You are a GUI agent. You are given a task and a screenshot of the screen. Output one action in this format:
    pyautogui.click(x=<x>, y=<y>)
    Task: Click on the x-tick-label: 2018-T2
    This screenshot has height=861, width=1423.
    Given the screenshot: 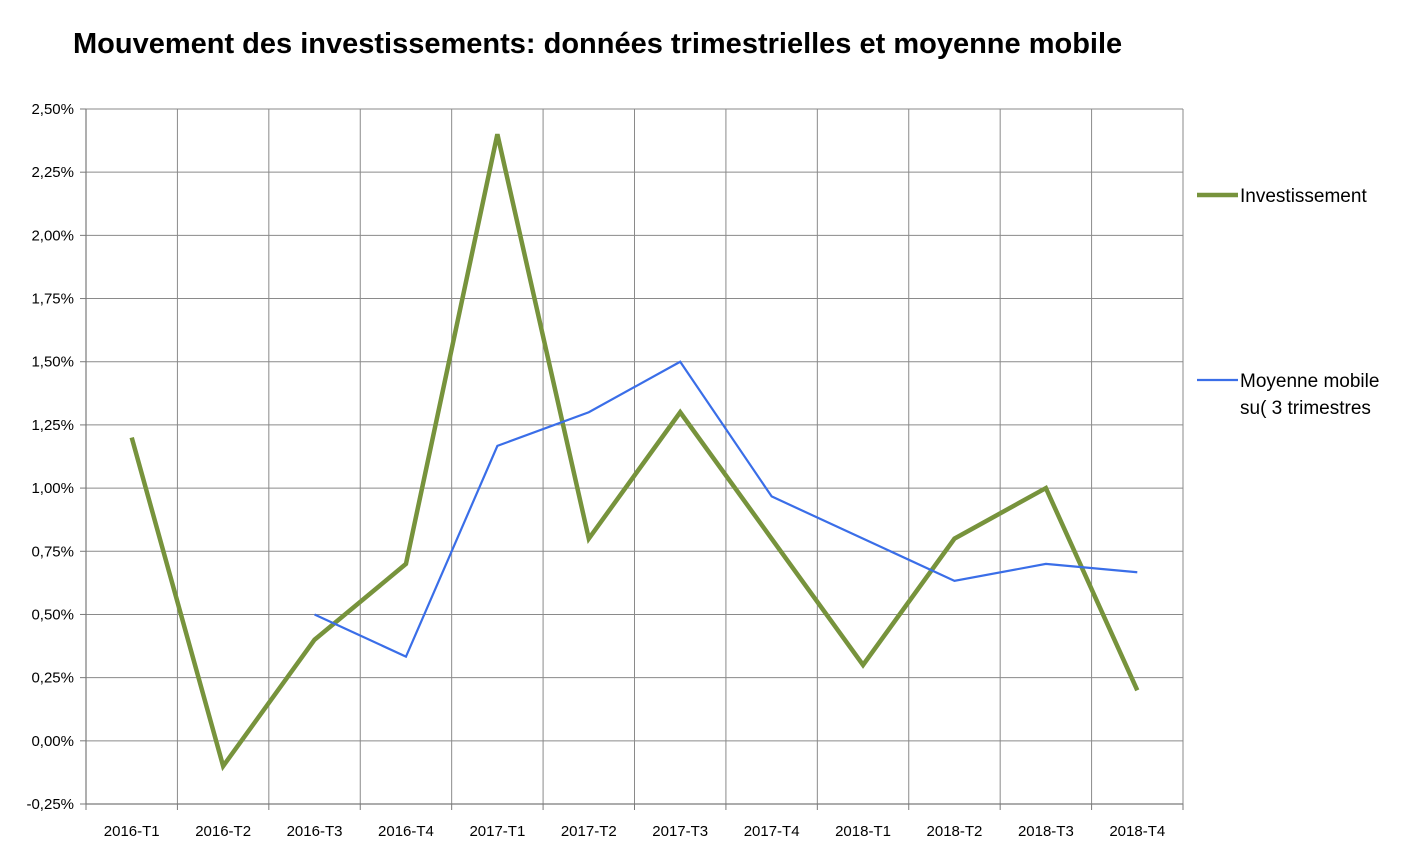 What is the action you would take?
    pyautogui.click(x=955, y=831)
    